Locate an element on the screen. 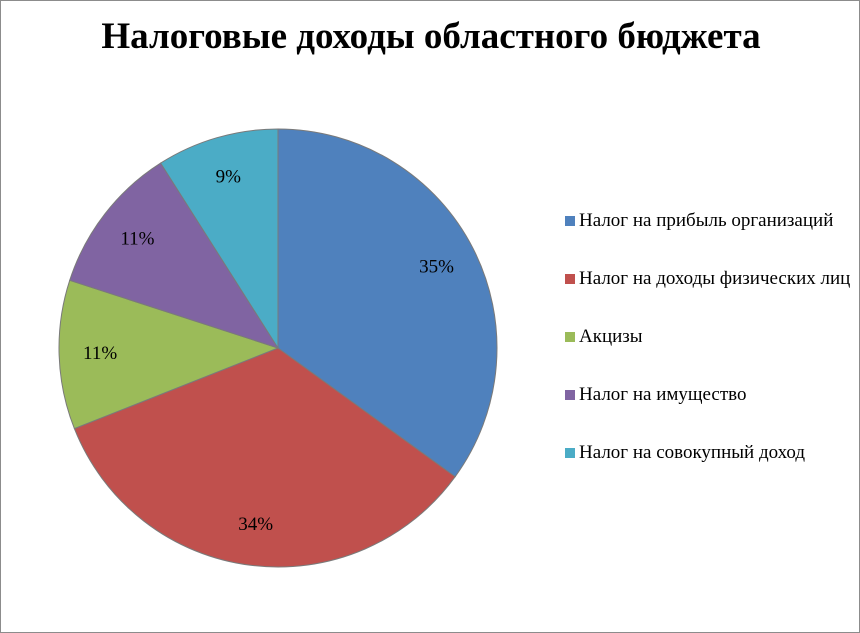 The height and width of the screenshot is (633, 860). pie-slice-aggregate-income-tax is located at coordinates (219, 239).